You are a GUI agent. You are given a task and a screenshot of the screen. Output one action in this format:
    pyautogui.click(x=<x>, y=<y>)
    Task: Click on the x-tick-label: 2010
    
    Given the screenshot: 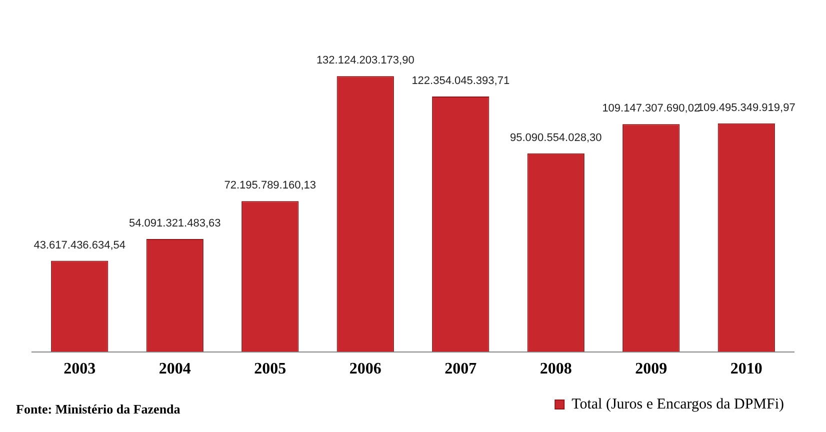 What is the action you would take?
    pyautogui.click(x=746, y=369)
    